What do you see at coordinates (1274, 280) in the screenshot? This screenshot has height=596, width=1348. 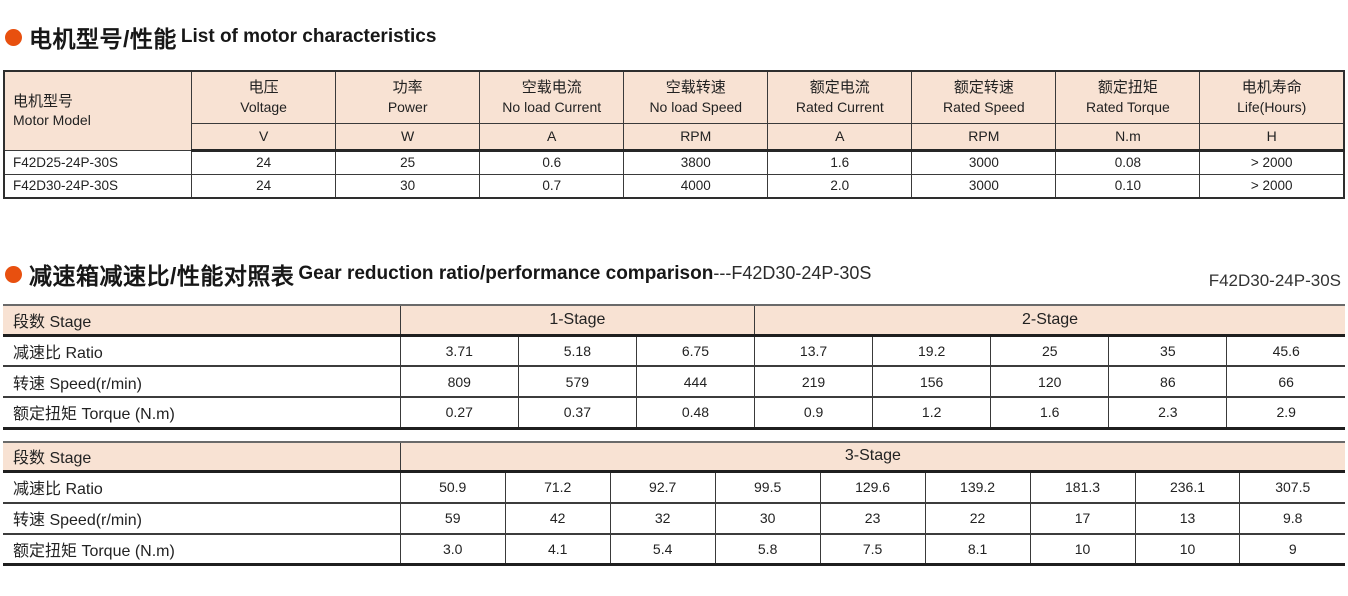 I see `model-label-right: F42D30-24P-30S` at bounding box center [1274, 280].